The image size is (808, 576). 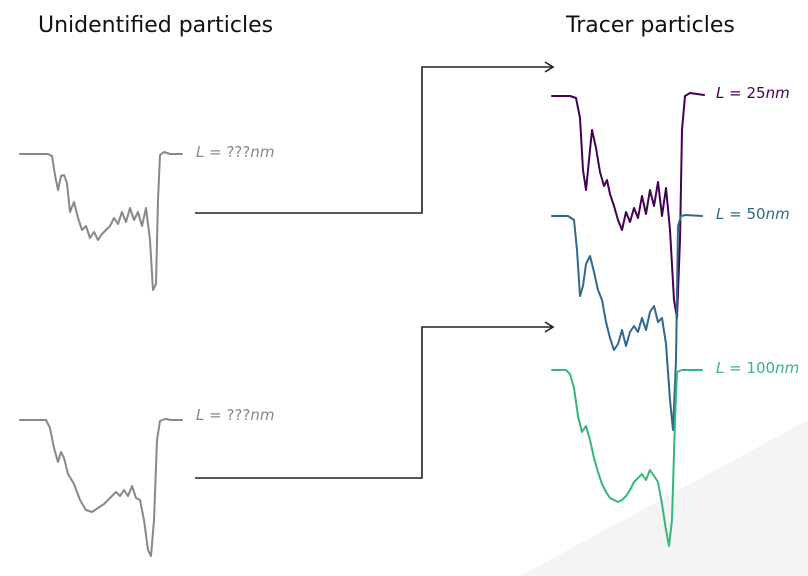 I want to click on arrow-upper-line, so click(x=373, y=140).